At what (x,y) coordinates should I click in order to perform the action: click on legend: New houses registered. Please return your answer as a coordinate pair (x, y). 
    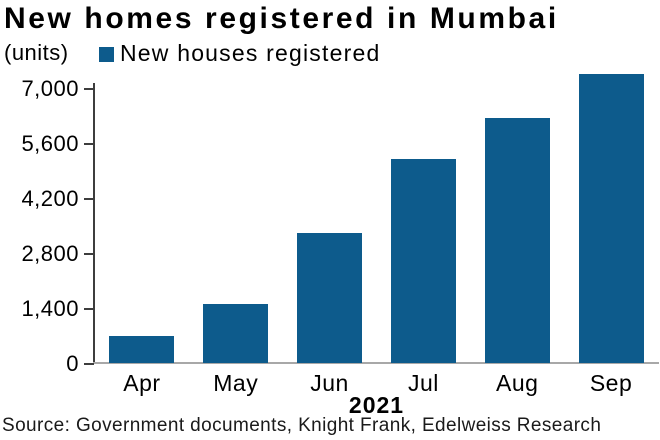
    Looking at the image, I should click on (239, 53).